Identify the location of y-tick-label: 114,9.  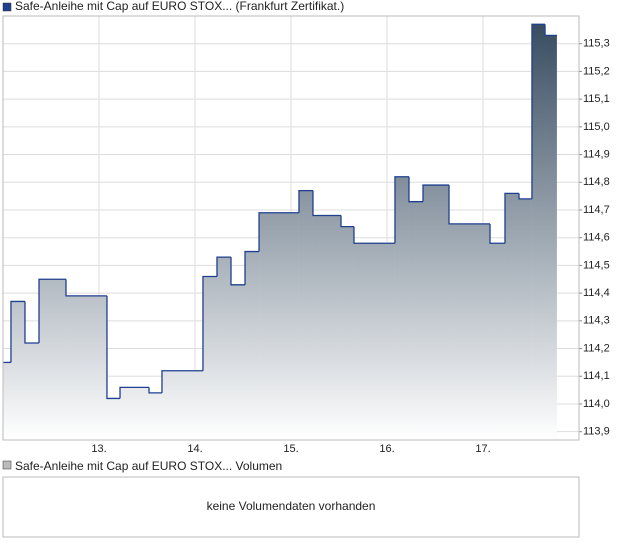
(596, 154).